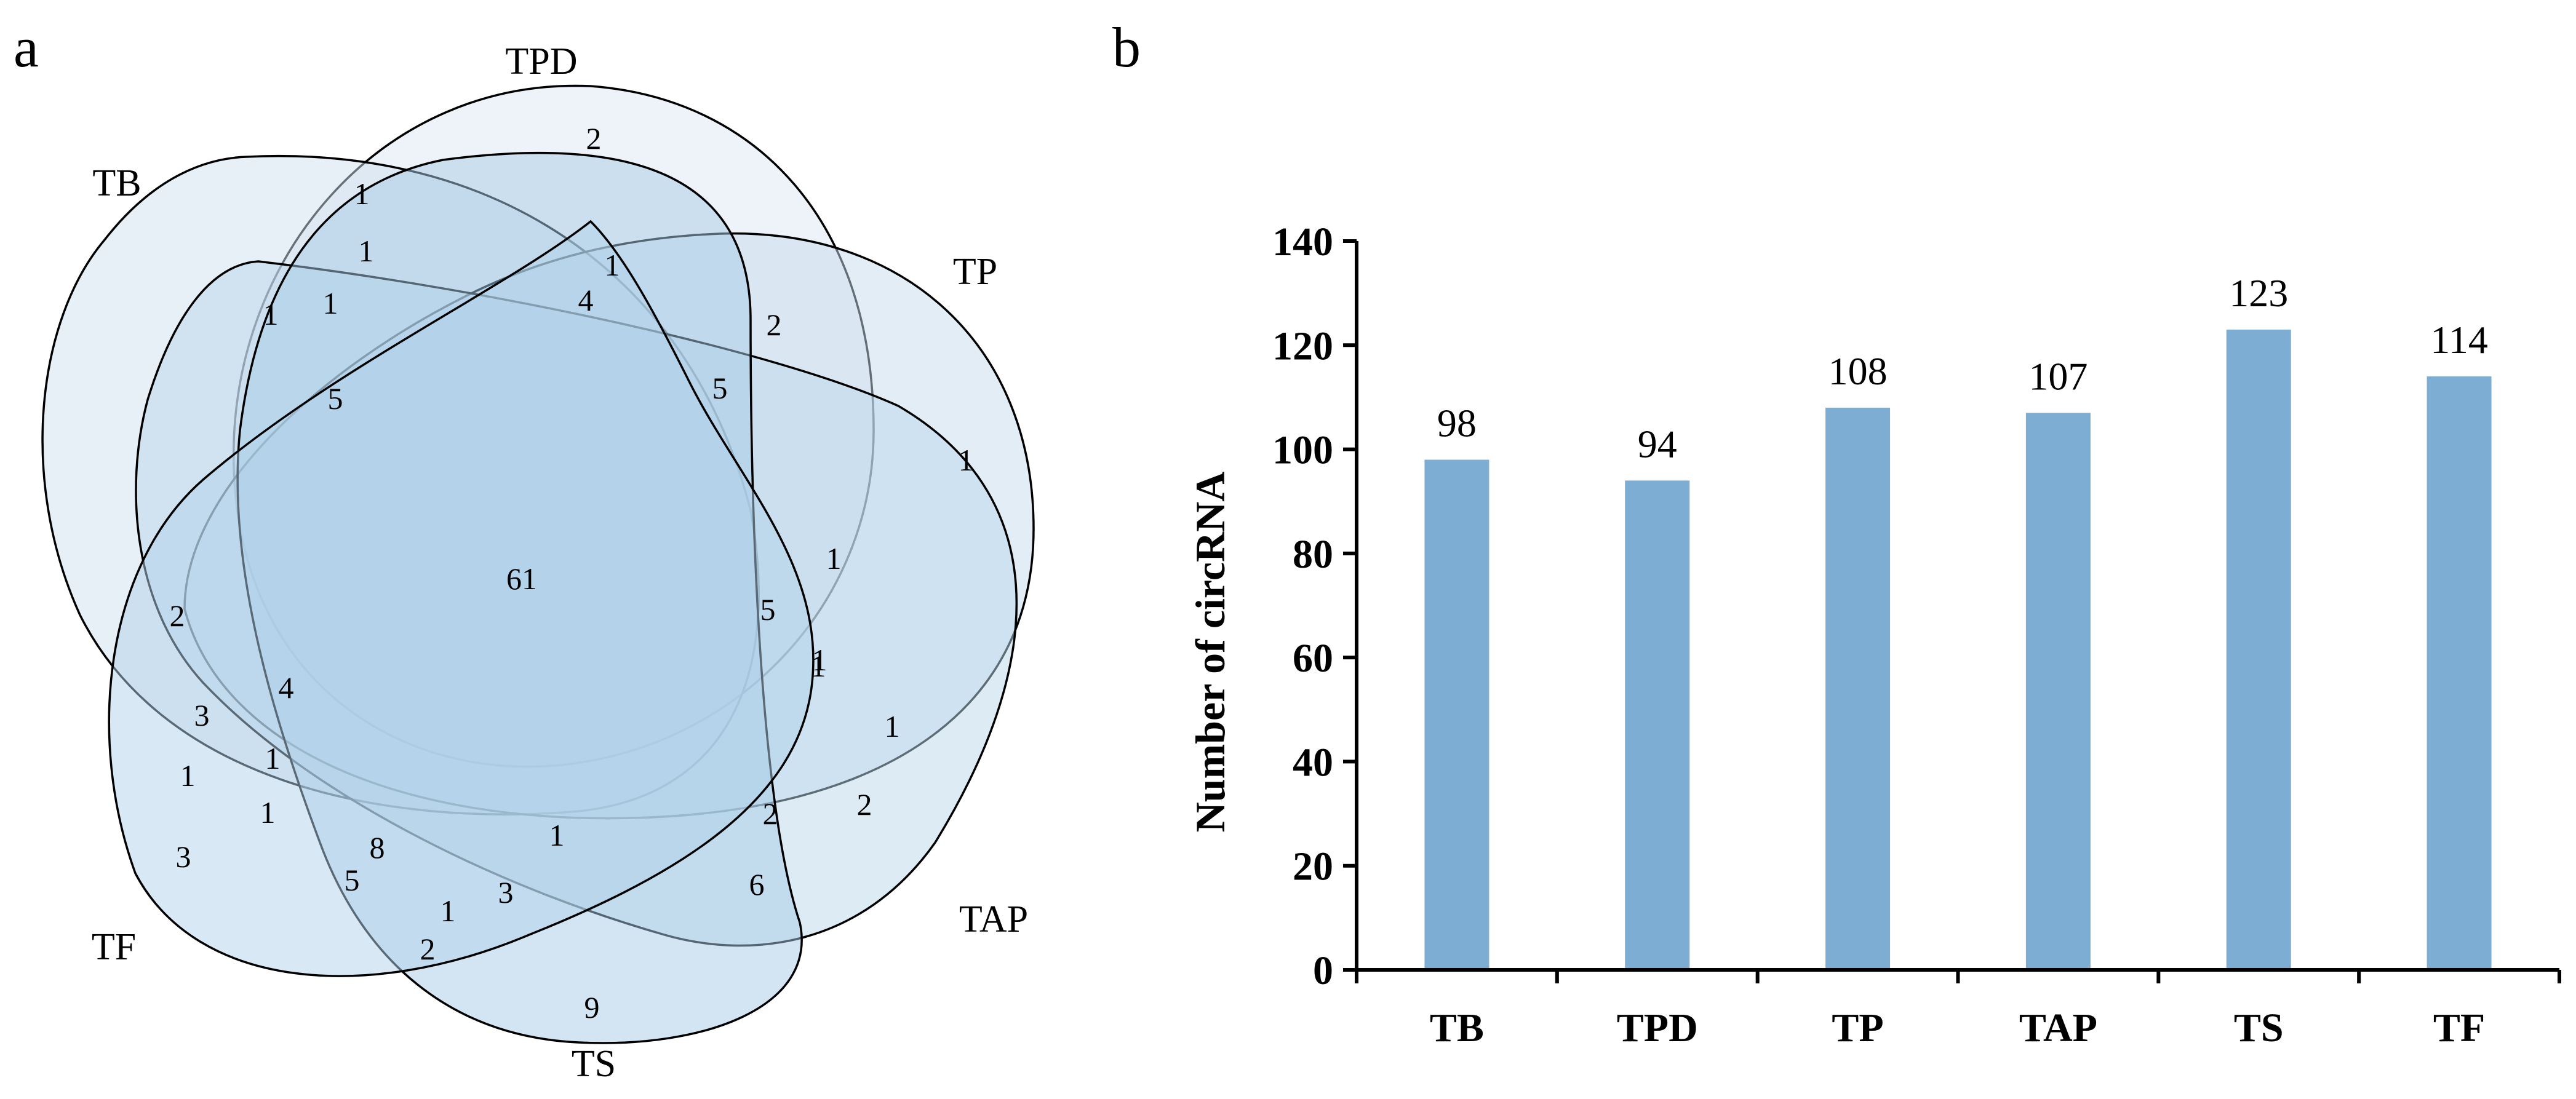 The height and width of the screenshot is (1099, 2576). Describe the element at coordinates (1858, 689) in the screenshot. I see `bar-tp` at that location.